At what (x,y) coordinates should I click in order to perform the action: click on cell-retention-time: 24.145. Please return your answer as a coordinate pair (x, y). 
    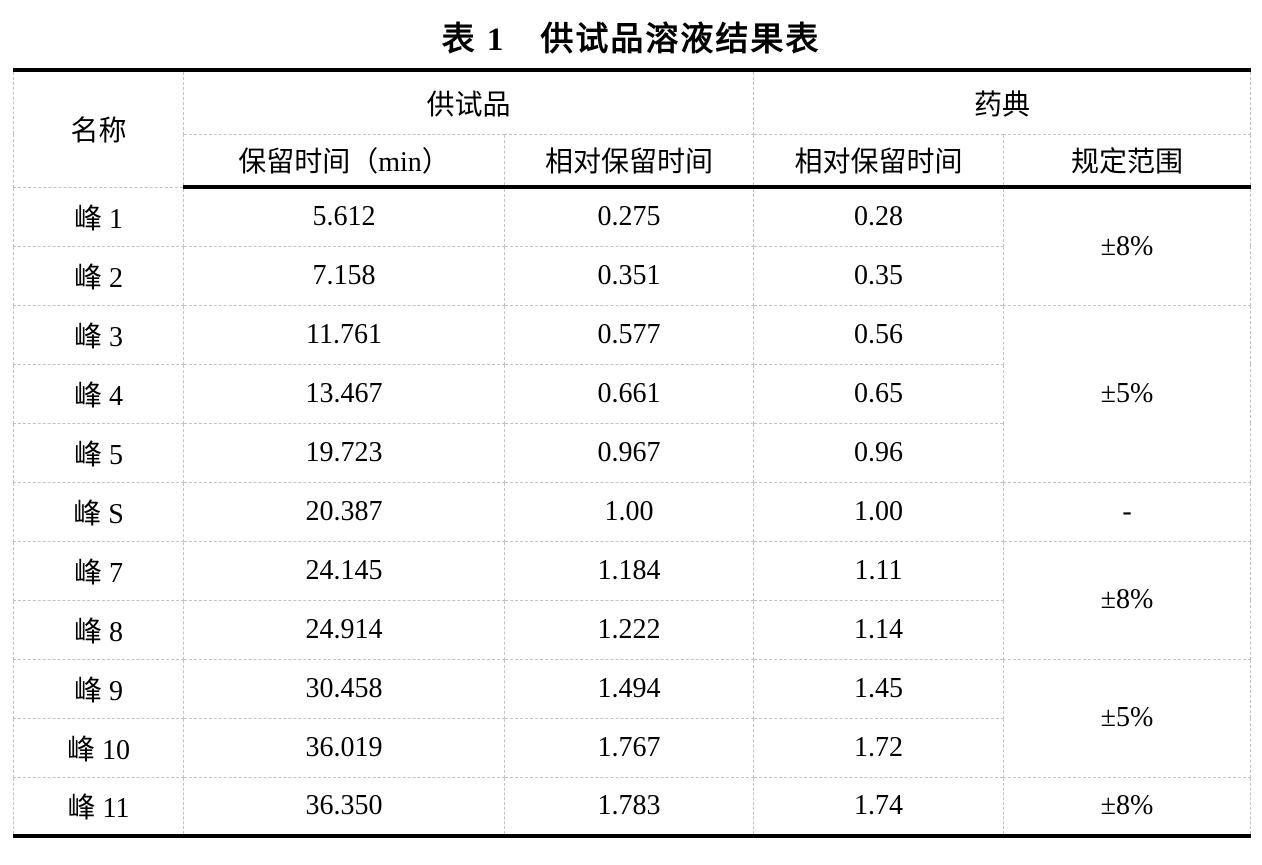
    Looking at the image, I should click on (344, 570).